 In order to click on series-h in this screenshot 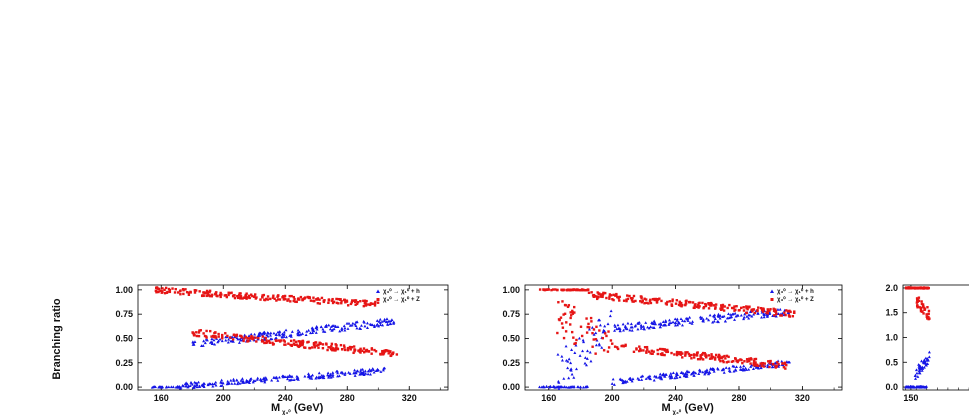, I will do `click(665, 348)`.